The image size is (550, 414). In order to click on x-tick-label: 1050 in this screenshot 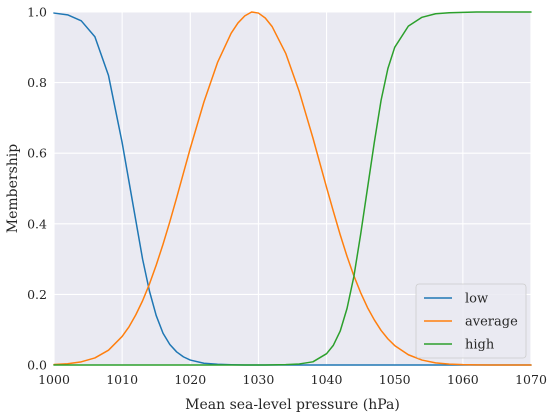, I will do `click(395, 379)`.